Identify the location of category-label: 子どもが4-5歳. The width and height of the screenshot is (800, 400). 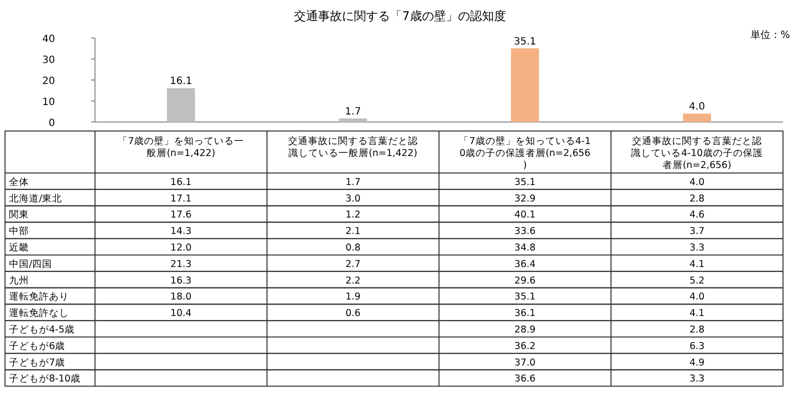
(42, 330).